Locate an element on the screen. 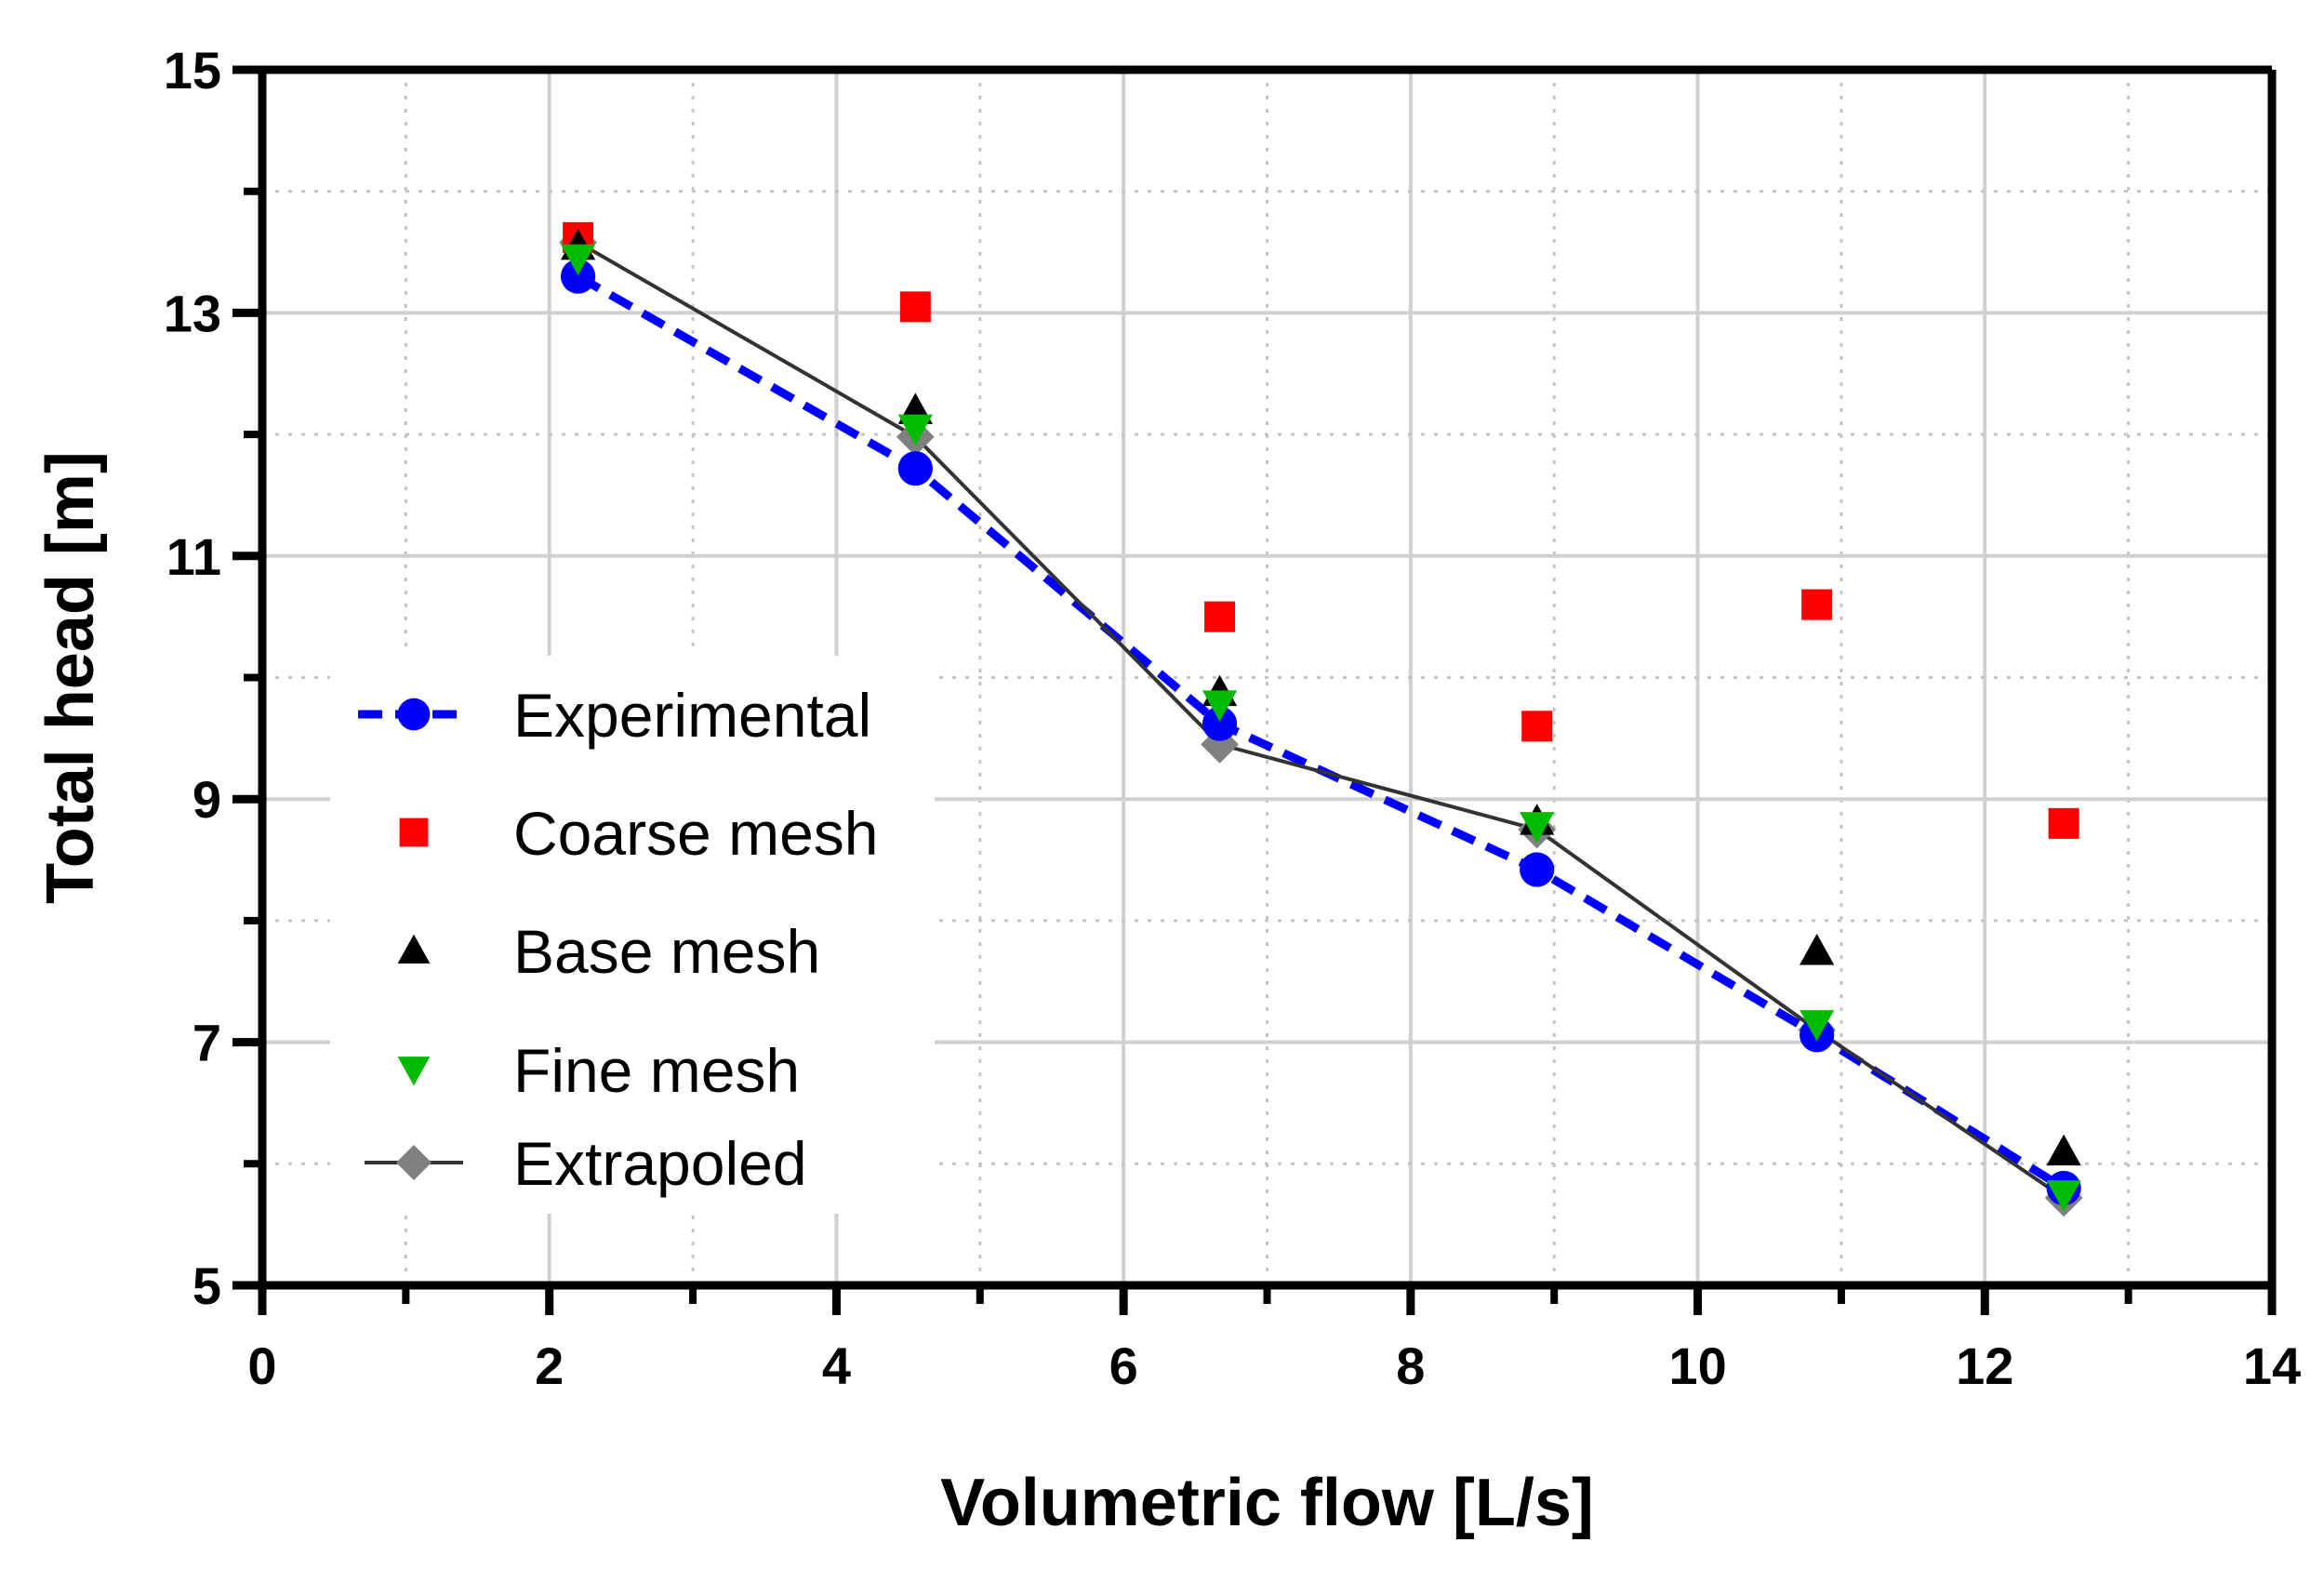 The width and height of the screenshot is (2324, 1569). legend-marker-extrapoled is located at coordinates (413, 1162).